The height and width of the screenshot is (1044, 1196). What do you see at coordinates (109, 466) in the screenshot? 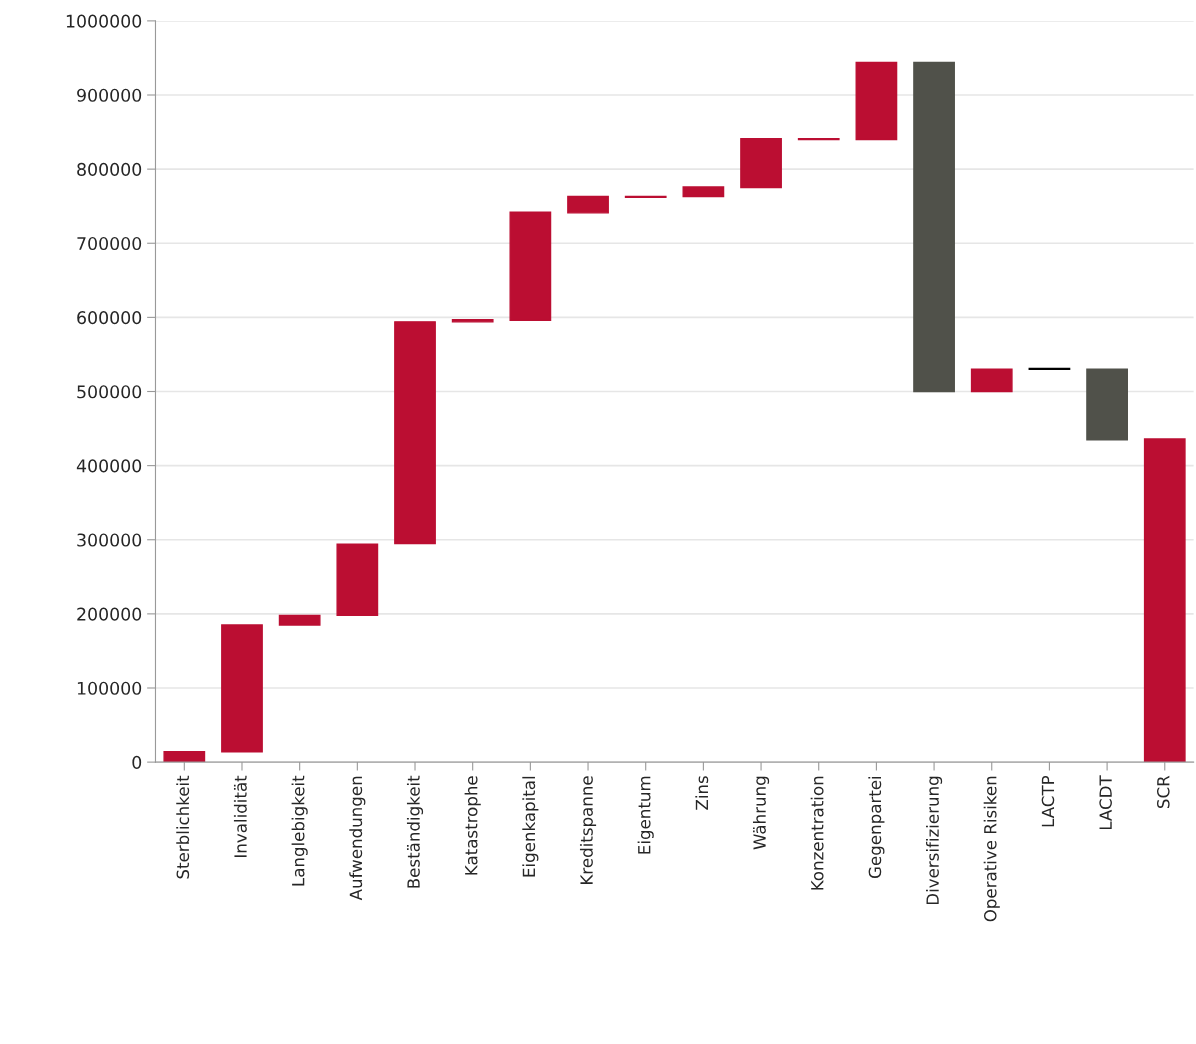
I see `y-tick-label: 400000` at bounding box center [109, 466].